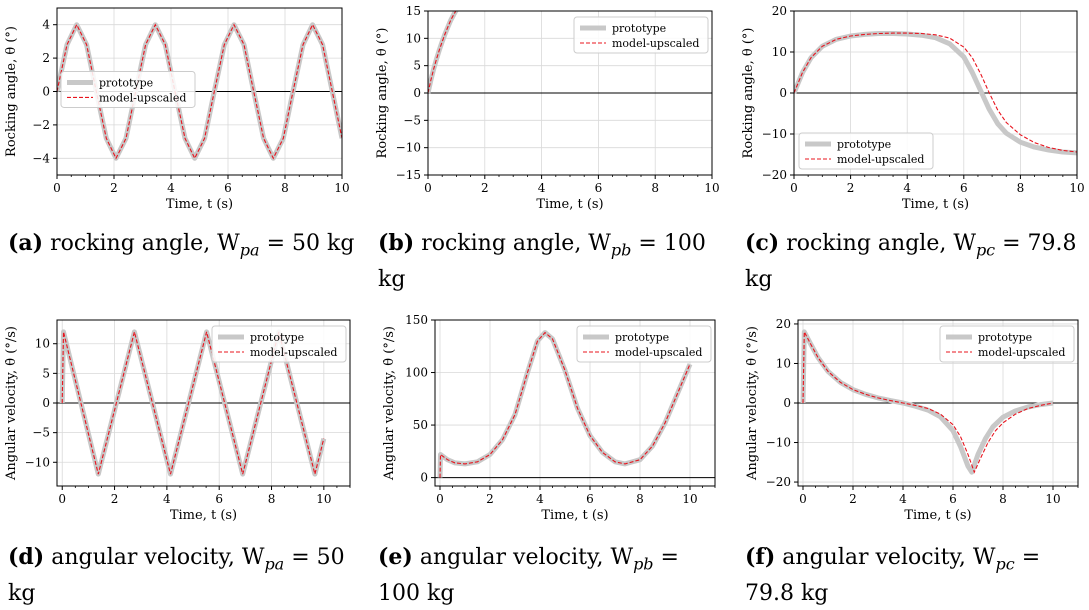 This screenshot has width=1089, height=610. I want to click on series-line-prototype, so click(443, 52).